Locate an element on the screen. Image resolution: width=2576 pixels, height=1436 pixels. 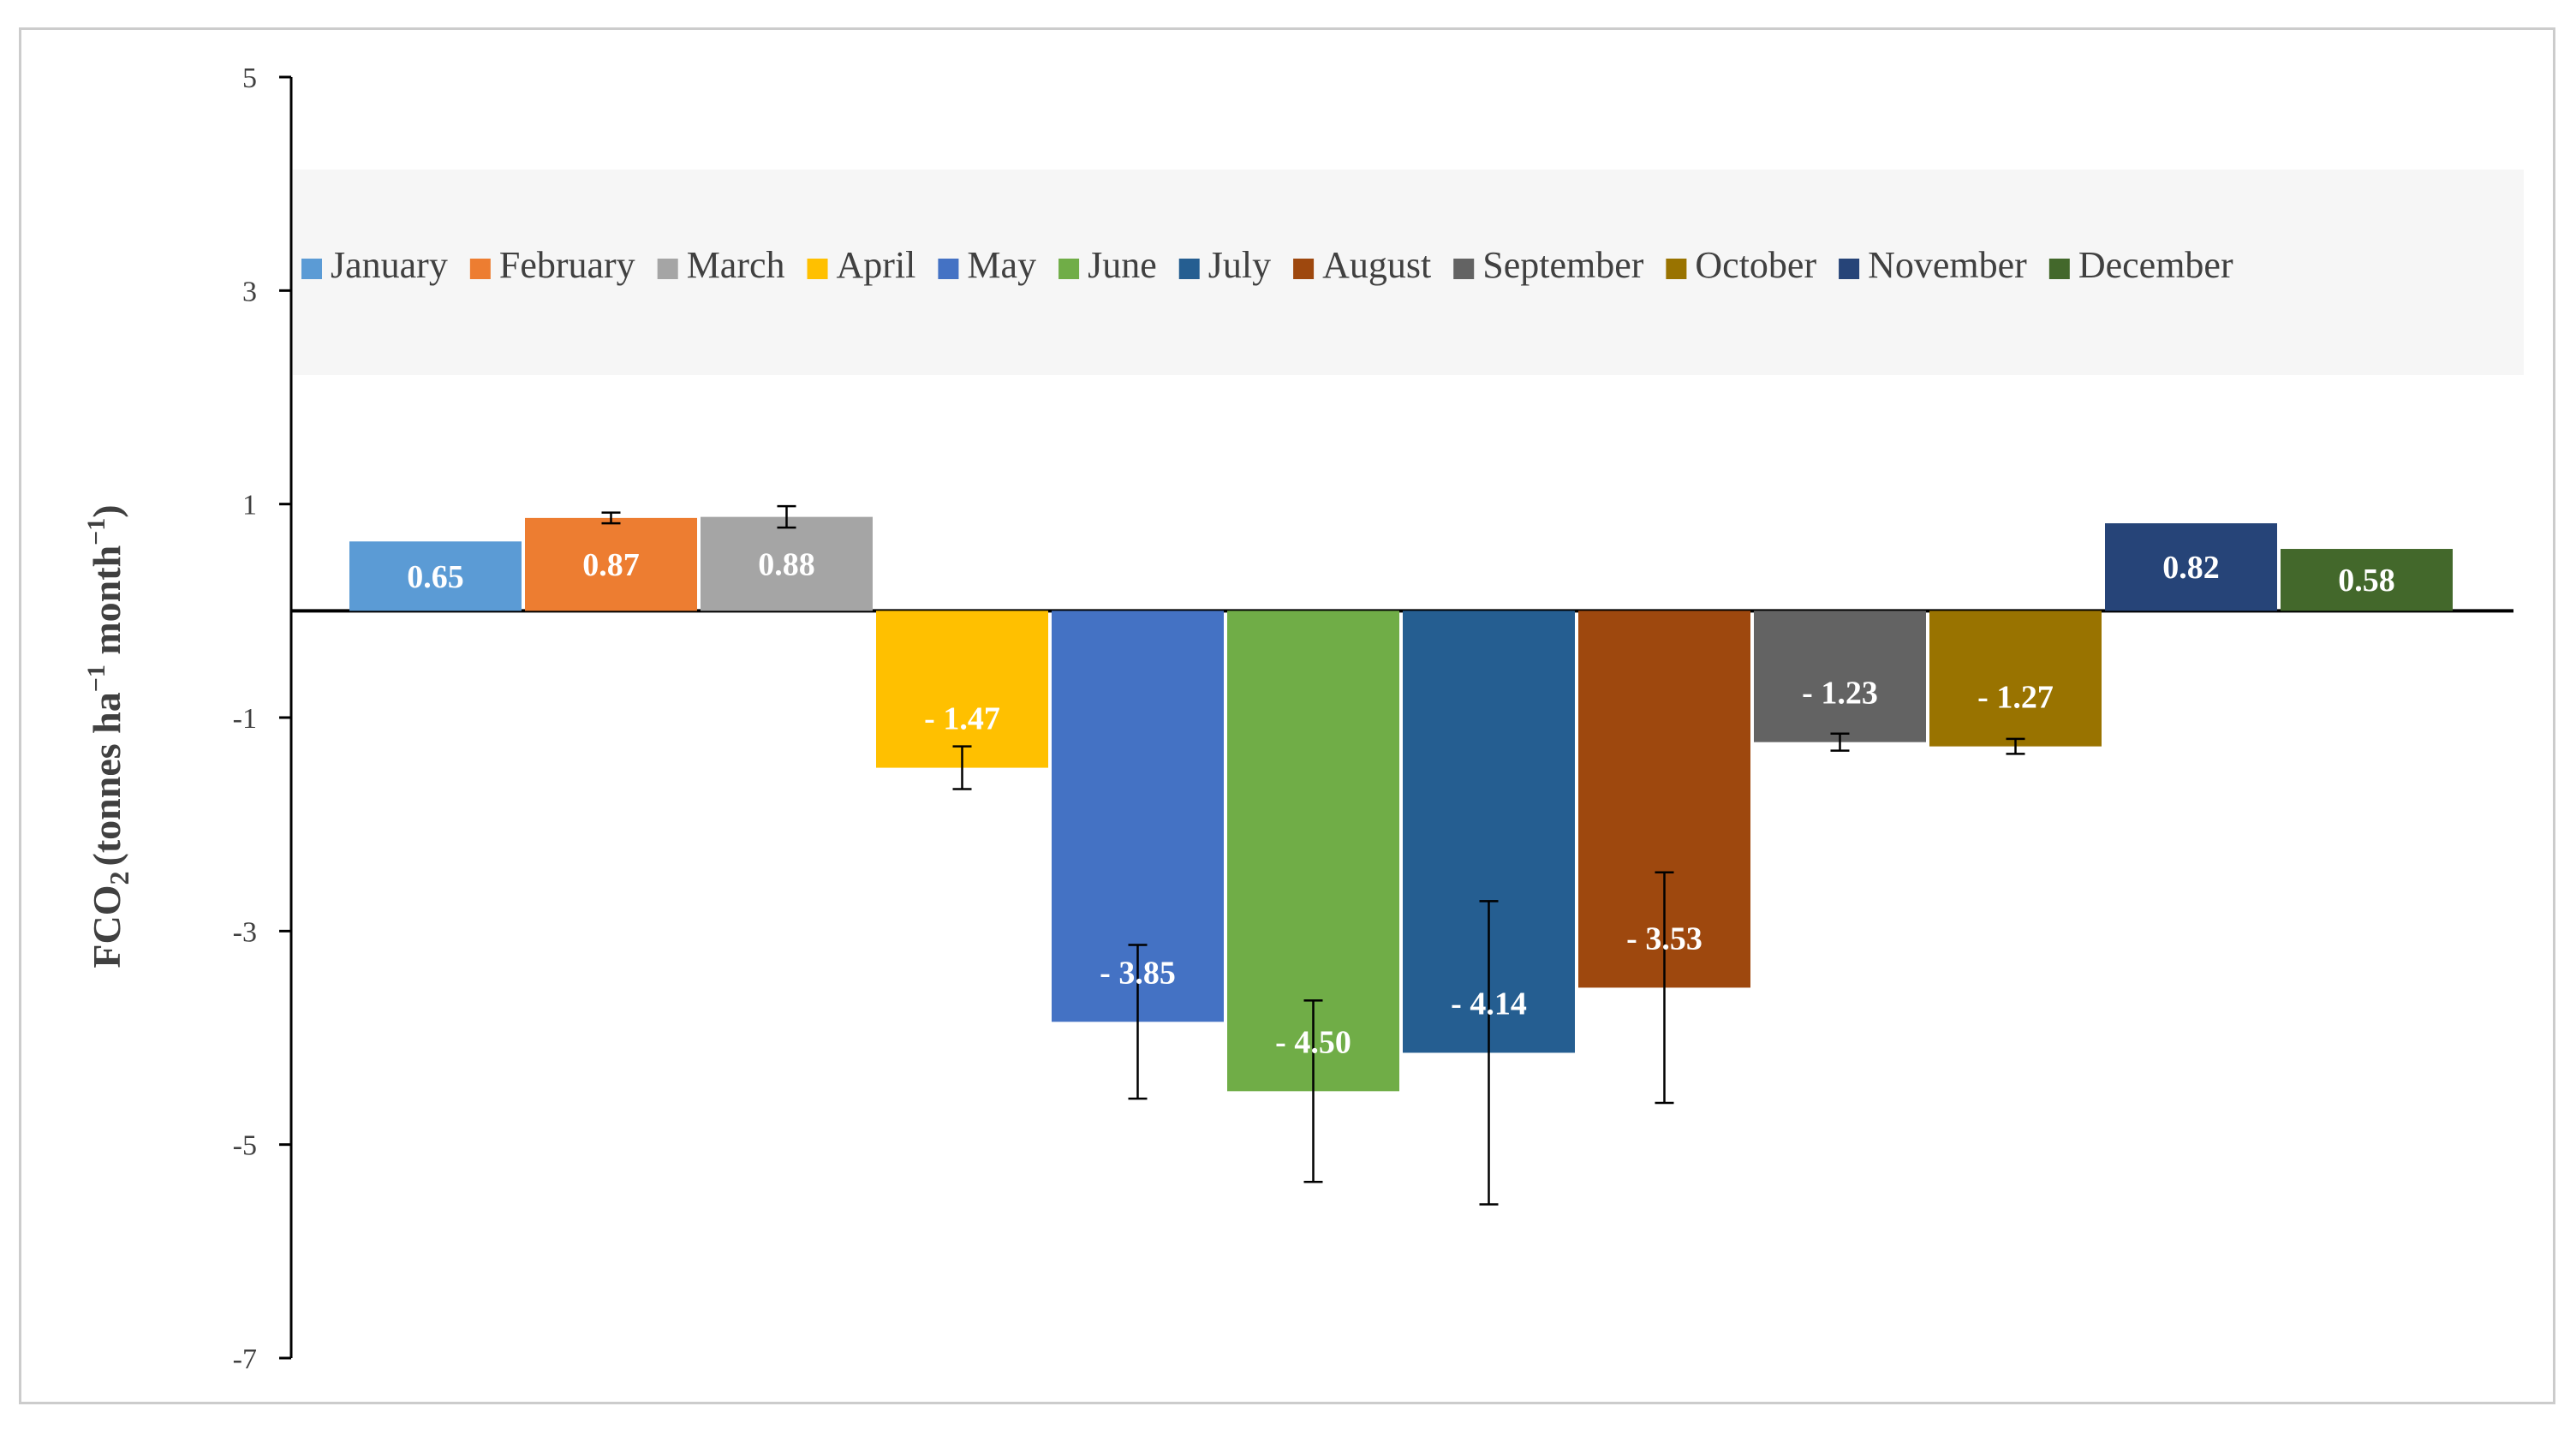
error-bar-august is located at coordinates (1664, 988).